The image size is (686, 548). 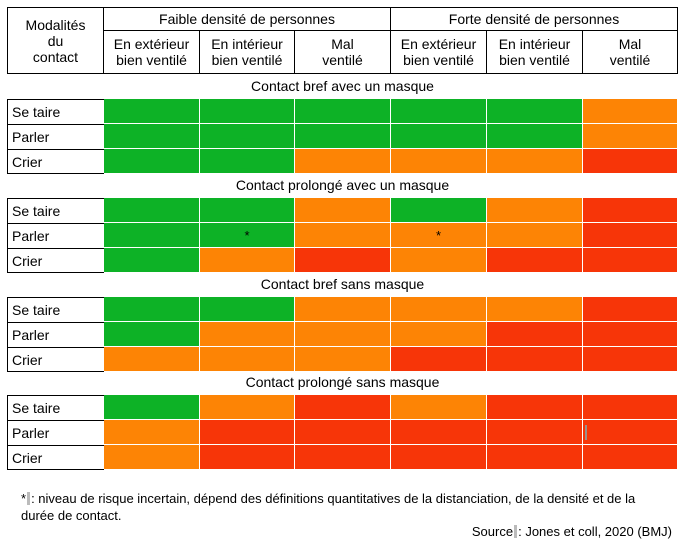 What do you see at coordinates (343, 52) in the screenshot?
I see `column-header-3: Mal ventilé` at bounding box center [343, 52].